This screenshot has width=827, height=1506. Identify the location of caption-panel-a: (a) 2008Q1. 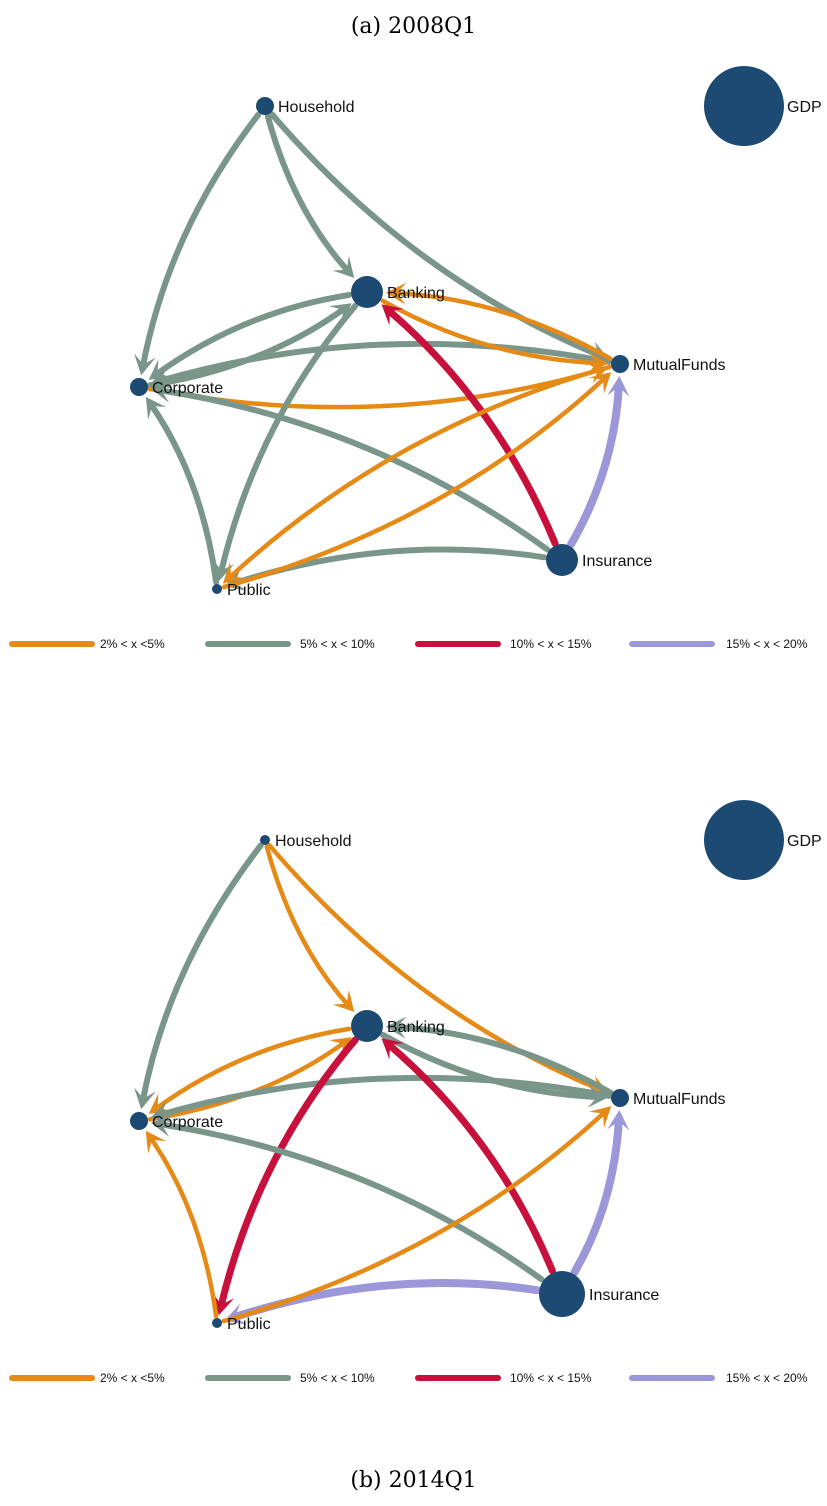
(413, 26).